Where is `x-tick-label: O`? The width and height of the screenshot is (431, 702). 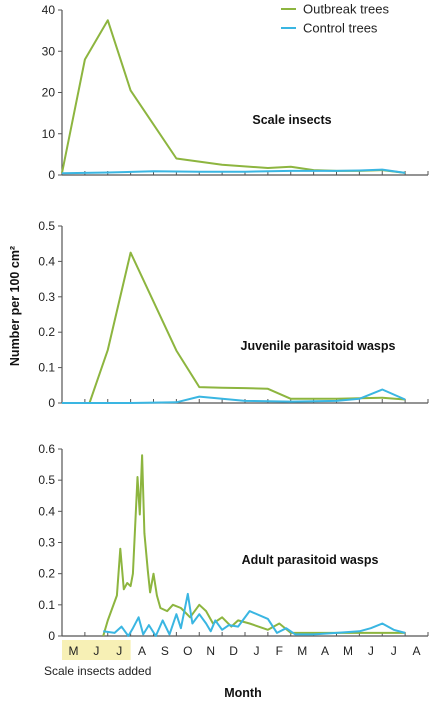
x-tick-label: O is located at coordinates (187, 651).